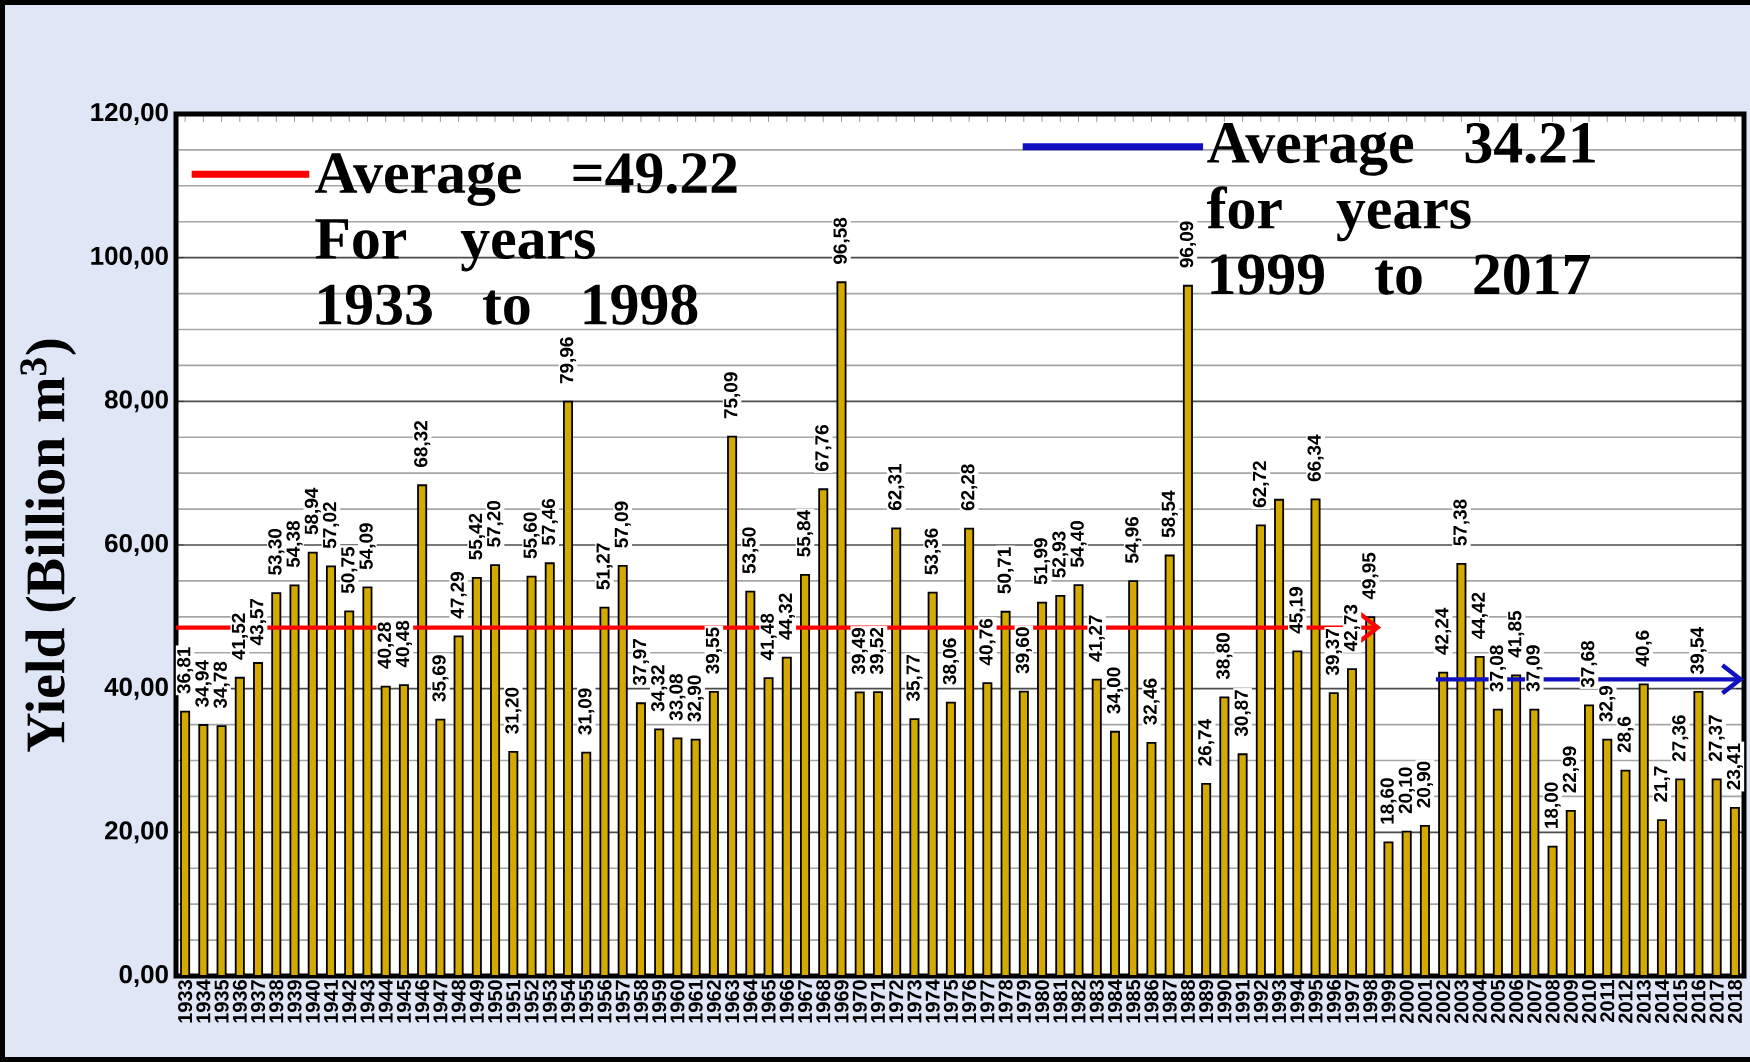 The width and height of the screenshot is (1750, 1062). What do you see at coordinates (1443, 631) in the screenshot?
I see `data-label: 42,24` at bounding box center [1443, 631].